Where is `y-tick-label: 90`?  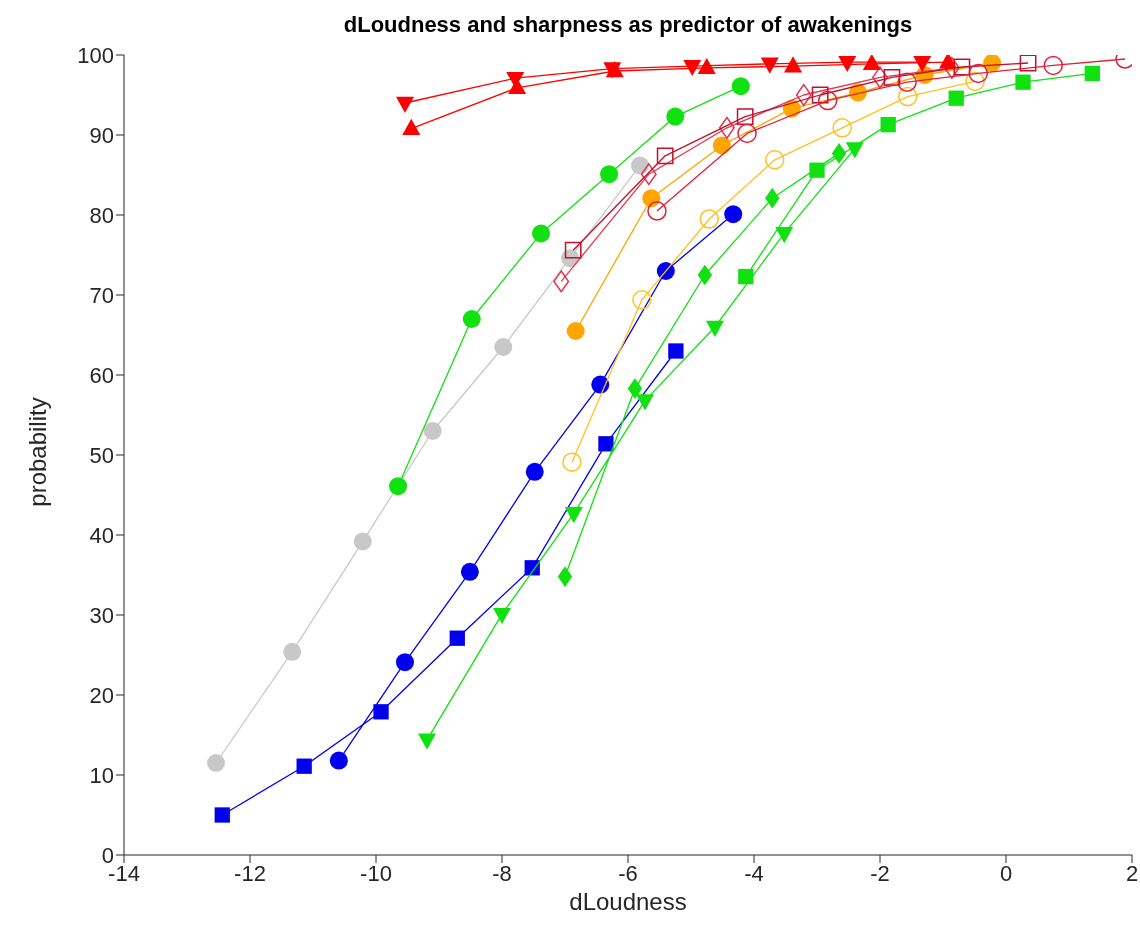
y-tick-label: 90 is located at coordinates (101, 135).